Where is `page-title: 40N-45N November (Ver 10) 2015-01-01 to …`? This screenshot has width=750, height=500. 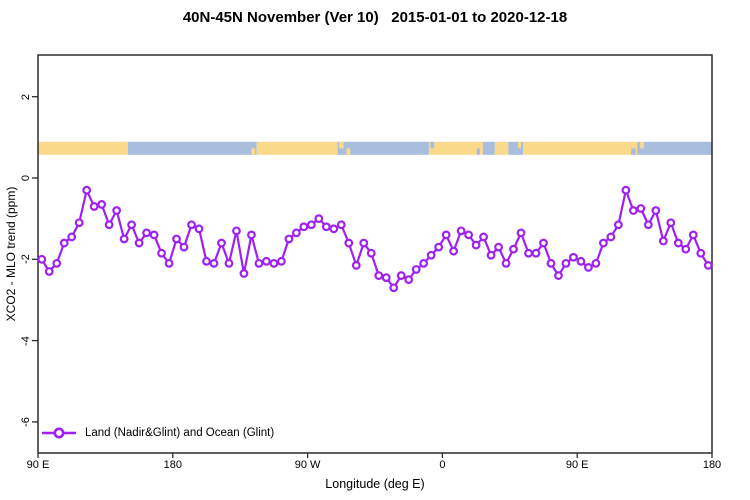
page-title: 40N-45N November (Ver 10) 2015-01-01 to … is located at coordinates (375, 17).